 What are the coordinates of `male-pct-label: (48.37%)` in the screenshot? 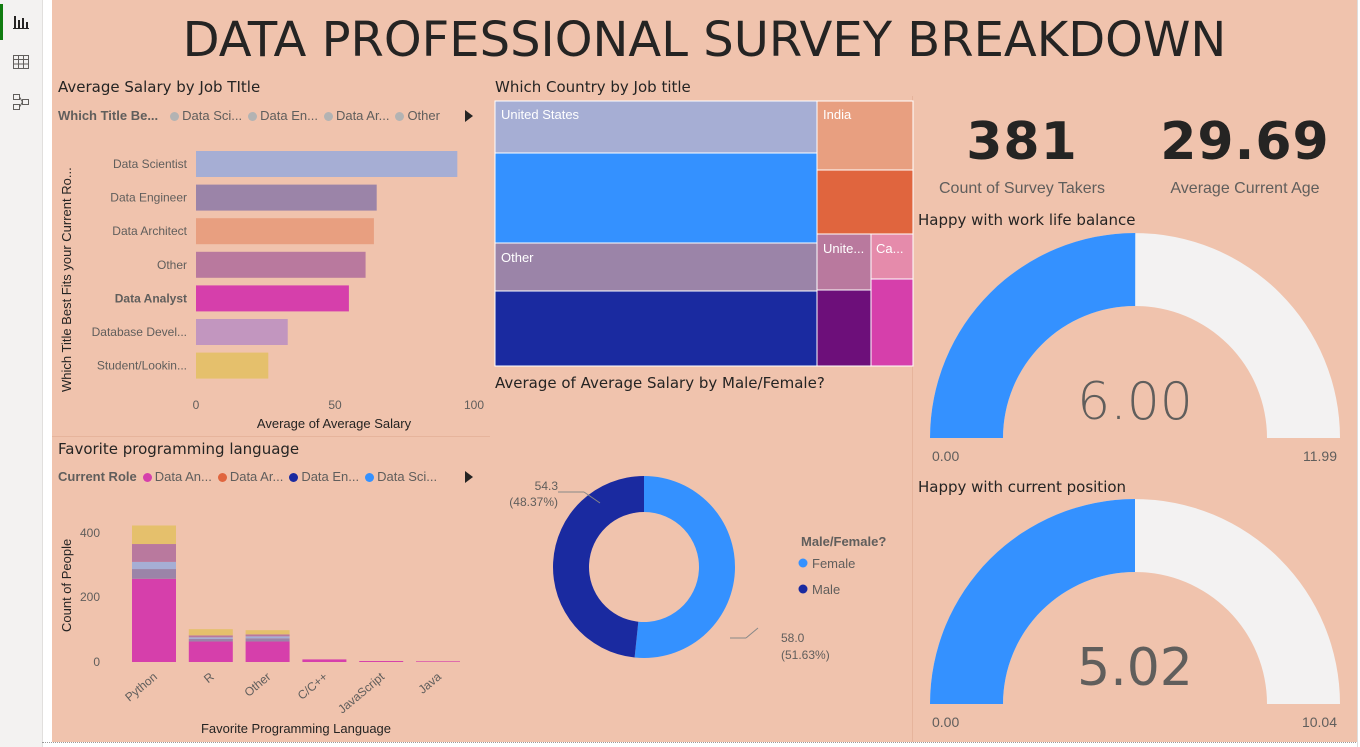 It's located at (533, 502).